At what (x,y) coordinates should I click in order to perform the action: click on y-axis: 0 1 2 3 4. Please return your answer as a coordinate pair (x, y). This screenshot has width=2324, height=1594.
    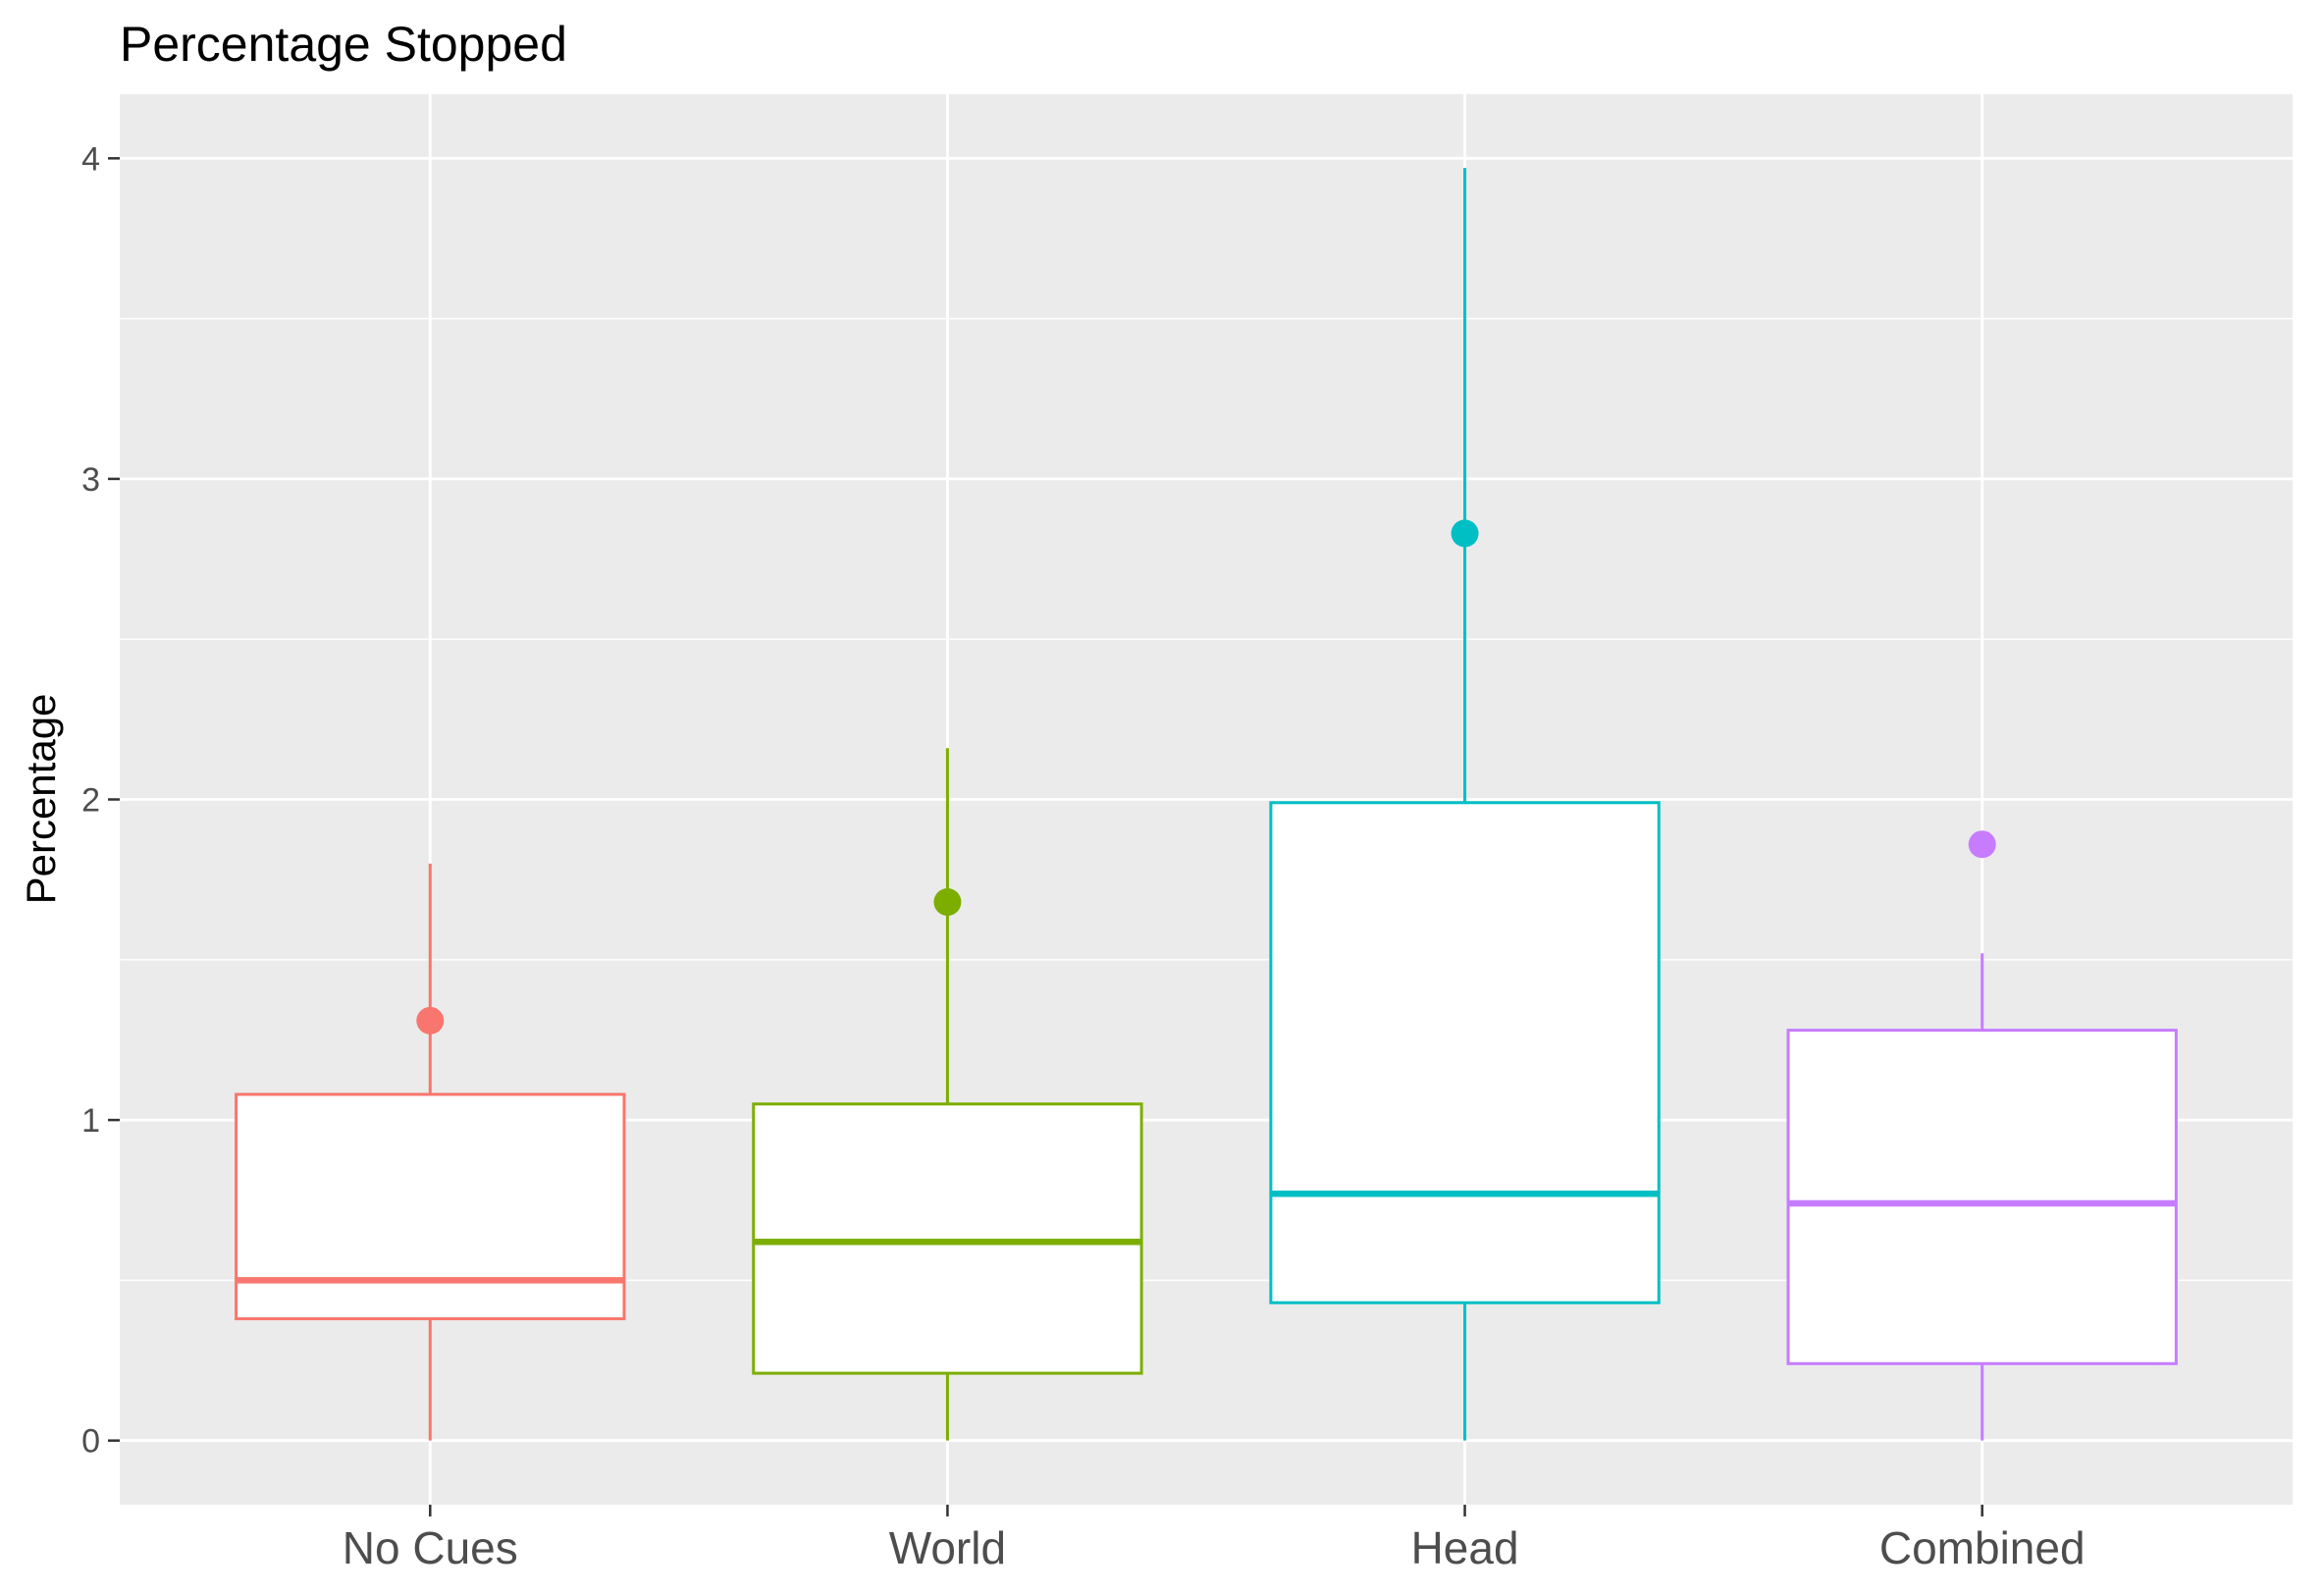
    Looking at the image, I should click on (101, 800).